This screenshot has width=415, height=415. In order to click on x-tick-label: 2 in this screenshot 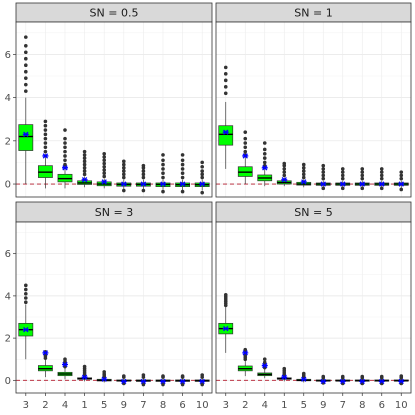, I will do `click(45, 405)`.